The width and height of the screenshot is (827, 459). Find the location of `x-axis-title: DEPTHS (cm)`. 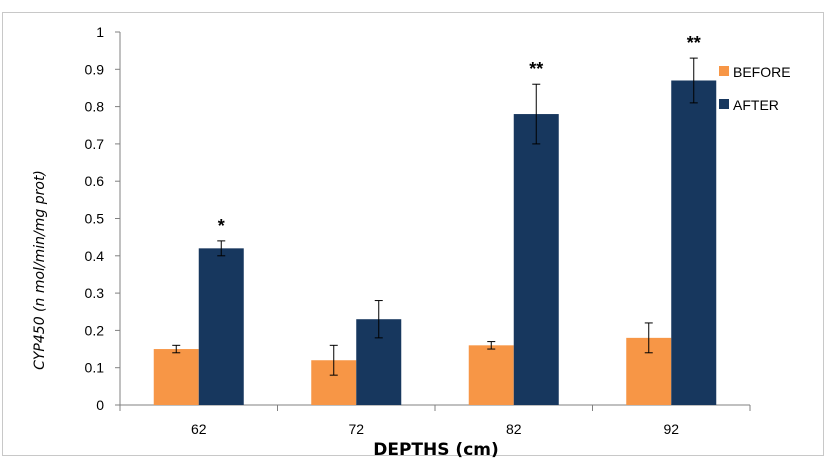

x-axis-title: DEPTHS (cm) is located at coordinates (436, 449).